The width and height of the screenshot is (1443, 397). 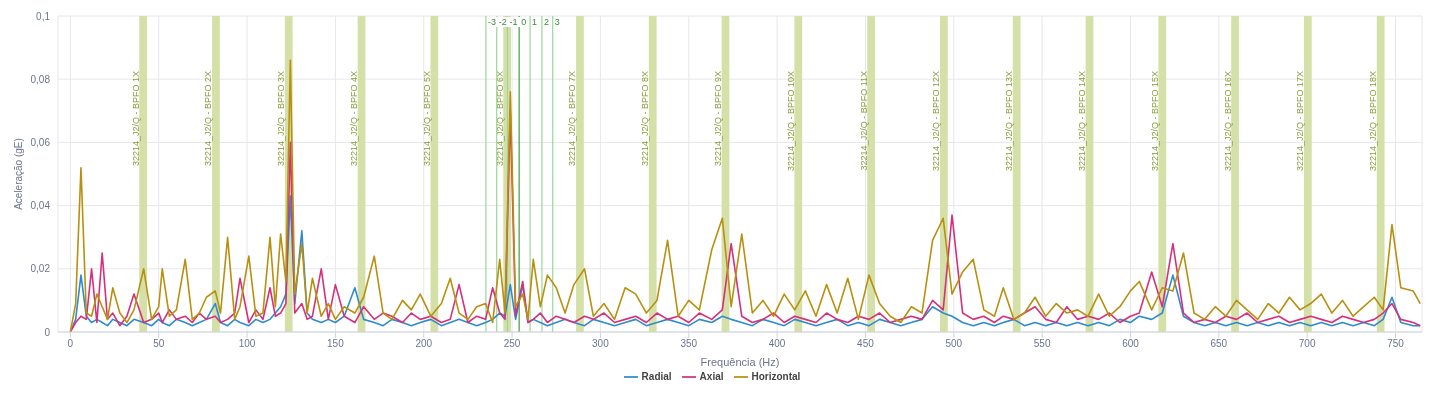 What do you see at coordinates (336, 344) in the screenshot?
I see `x-tick-label: 150` at bounding box center [336, 344].